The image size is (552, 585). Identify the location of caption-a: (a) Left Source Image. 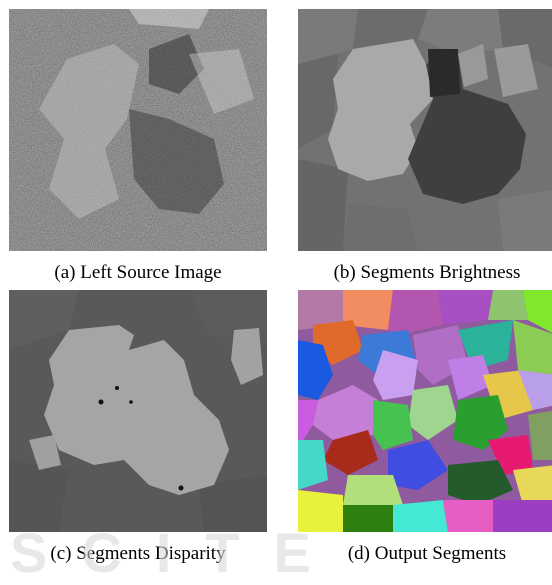
(138, 272).